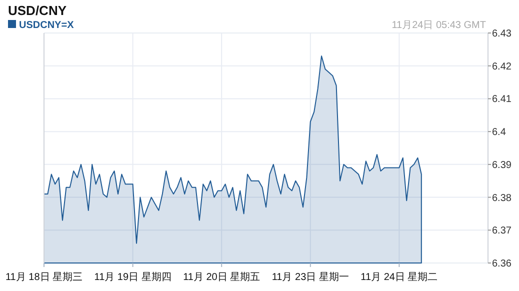  Describe the element at coordinates (502, 100) in the screenshot. I see `y-tick-label: 6.41` at that location.